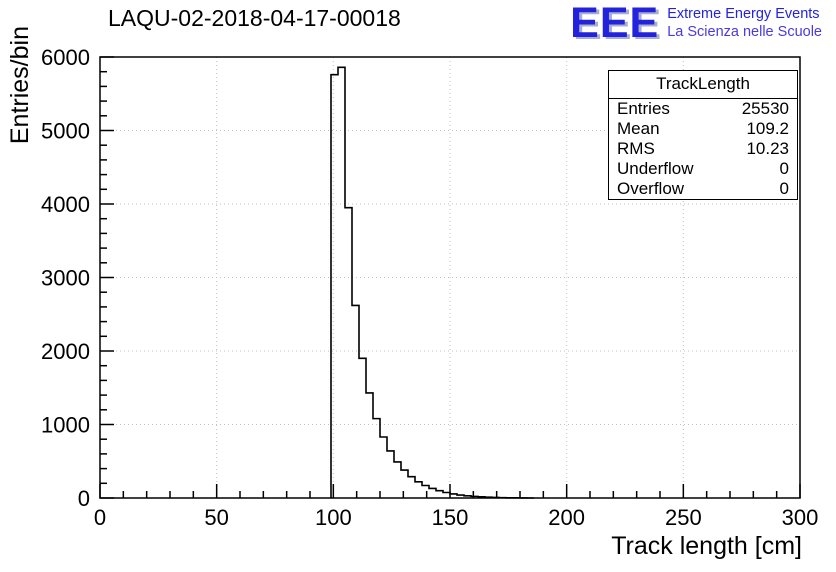 Image resolution: width=836 pixels, height=572 pixels. What do you see at coordinates (765, 108) in the screenshot?
I see `stat-value: 25530` at bounding box center [765, 108].